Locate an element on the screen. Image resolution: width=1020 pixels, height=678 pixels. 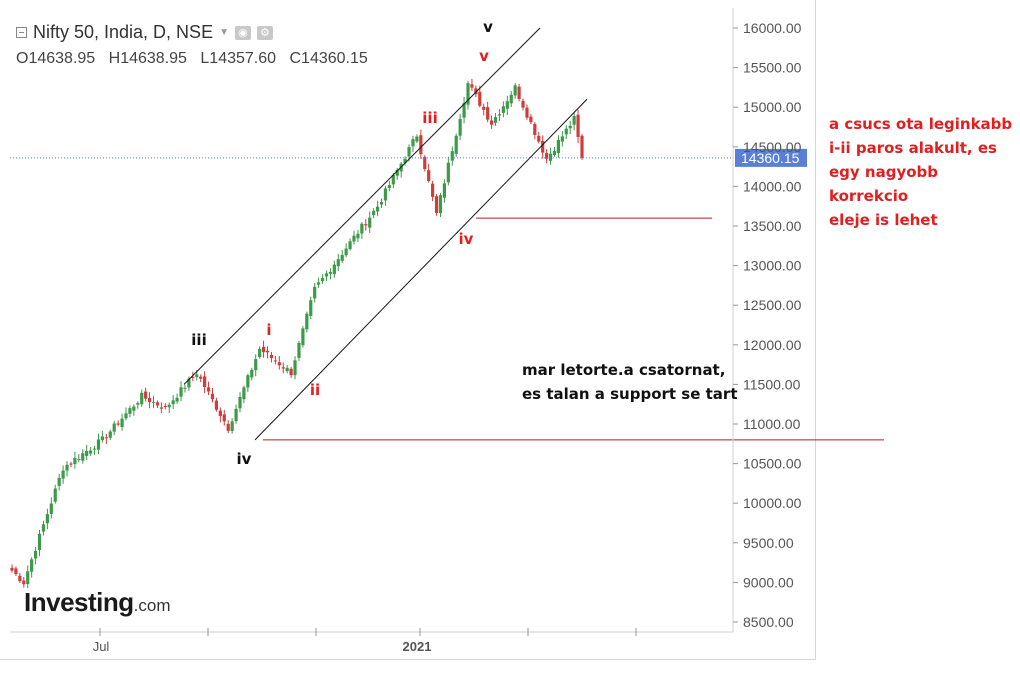
ohlc-close: C14360.15 is located at coordinates (328, 58).